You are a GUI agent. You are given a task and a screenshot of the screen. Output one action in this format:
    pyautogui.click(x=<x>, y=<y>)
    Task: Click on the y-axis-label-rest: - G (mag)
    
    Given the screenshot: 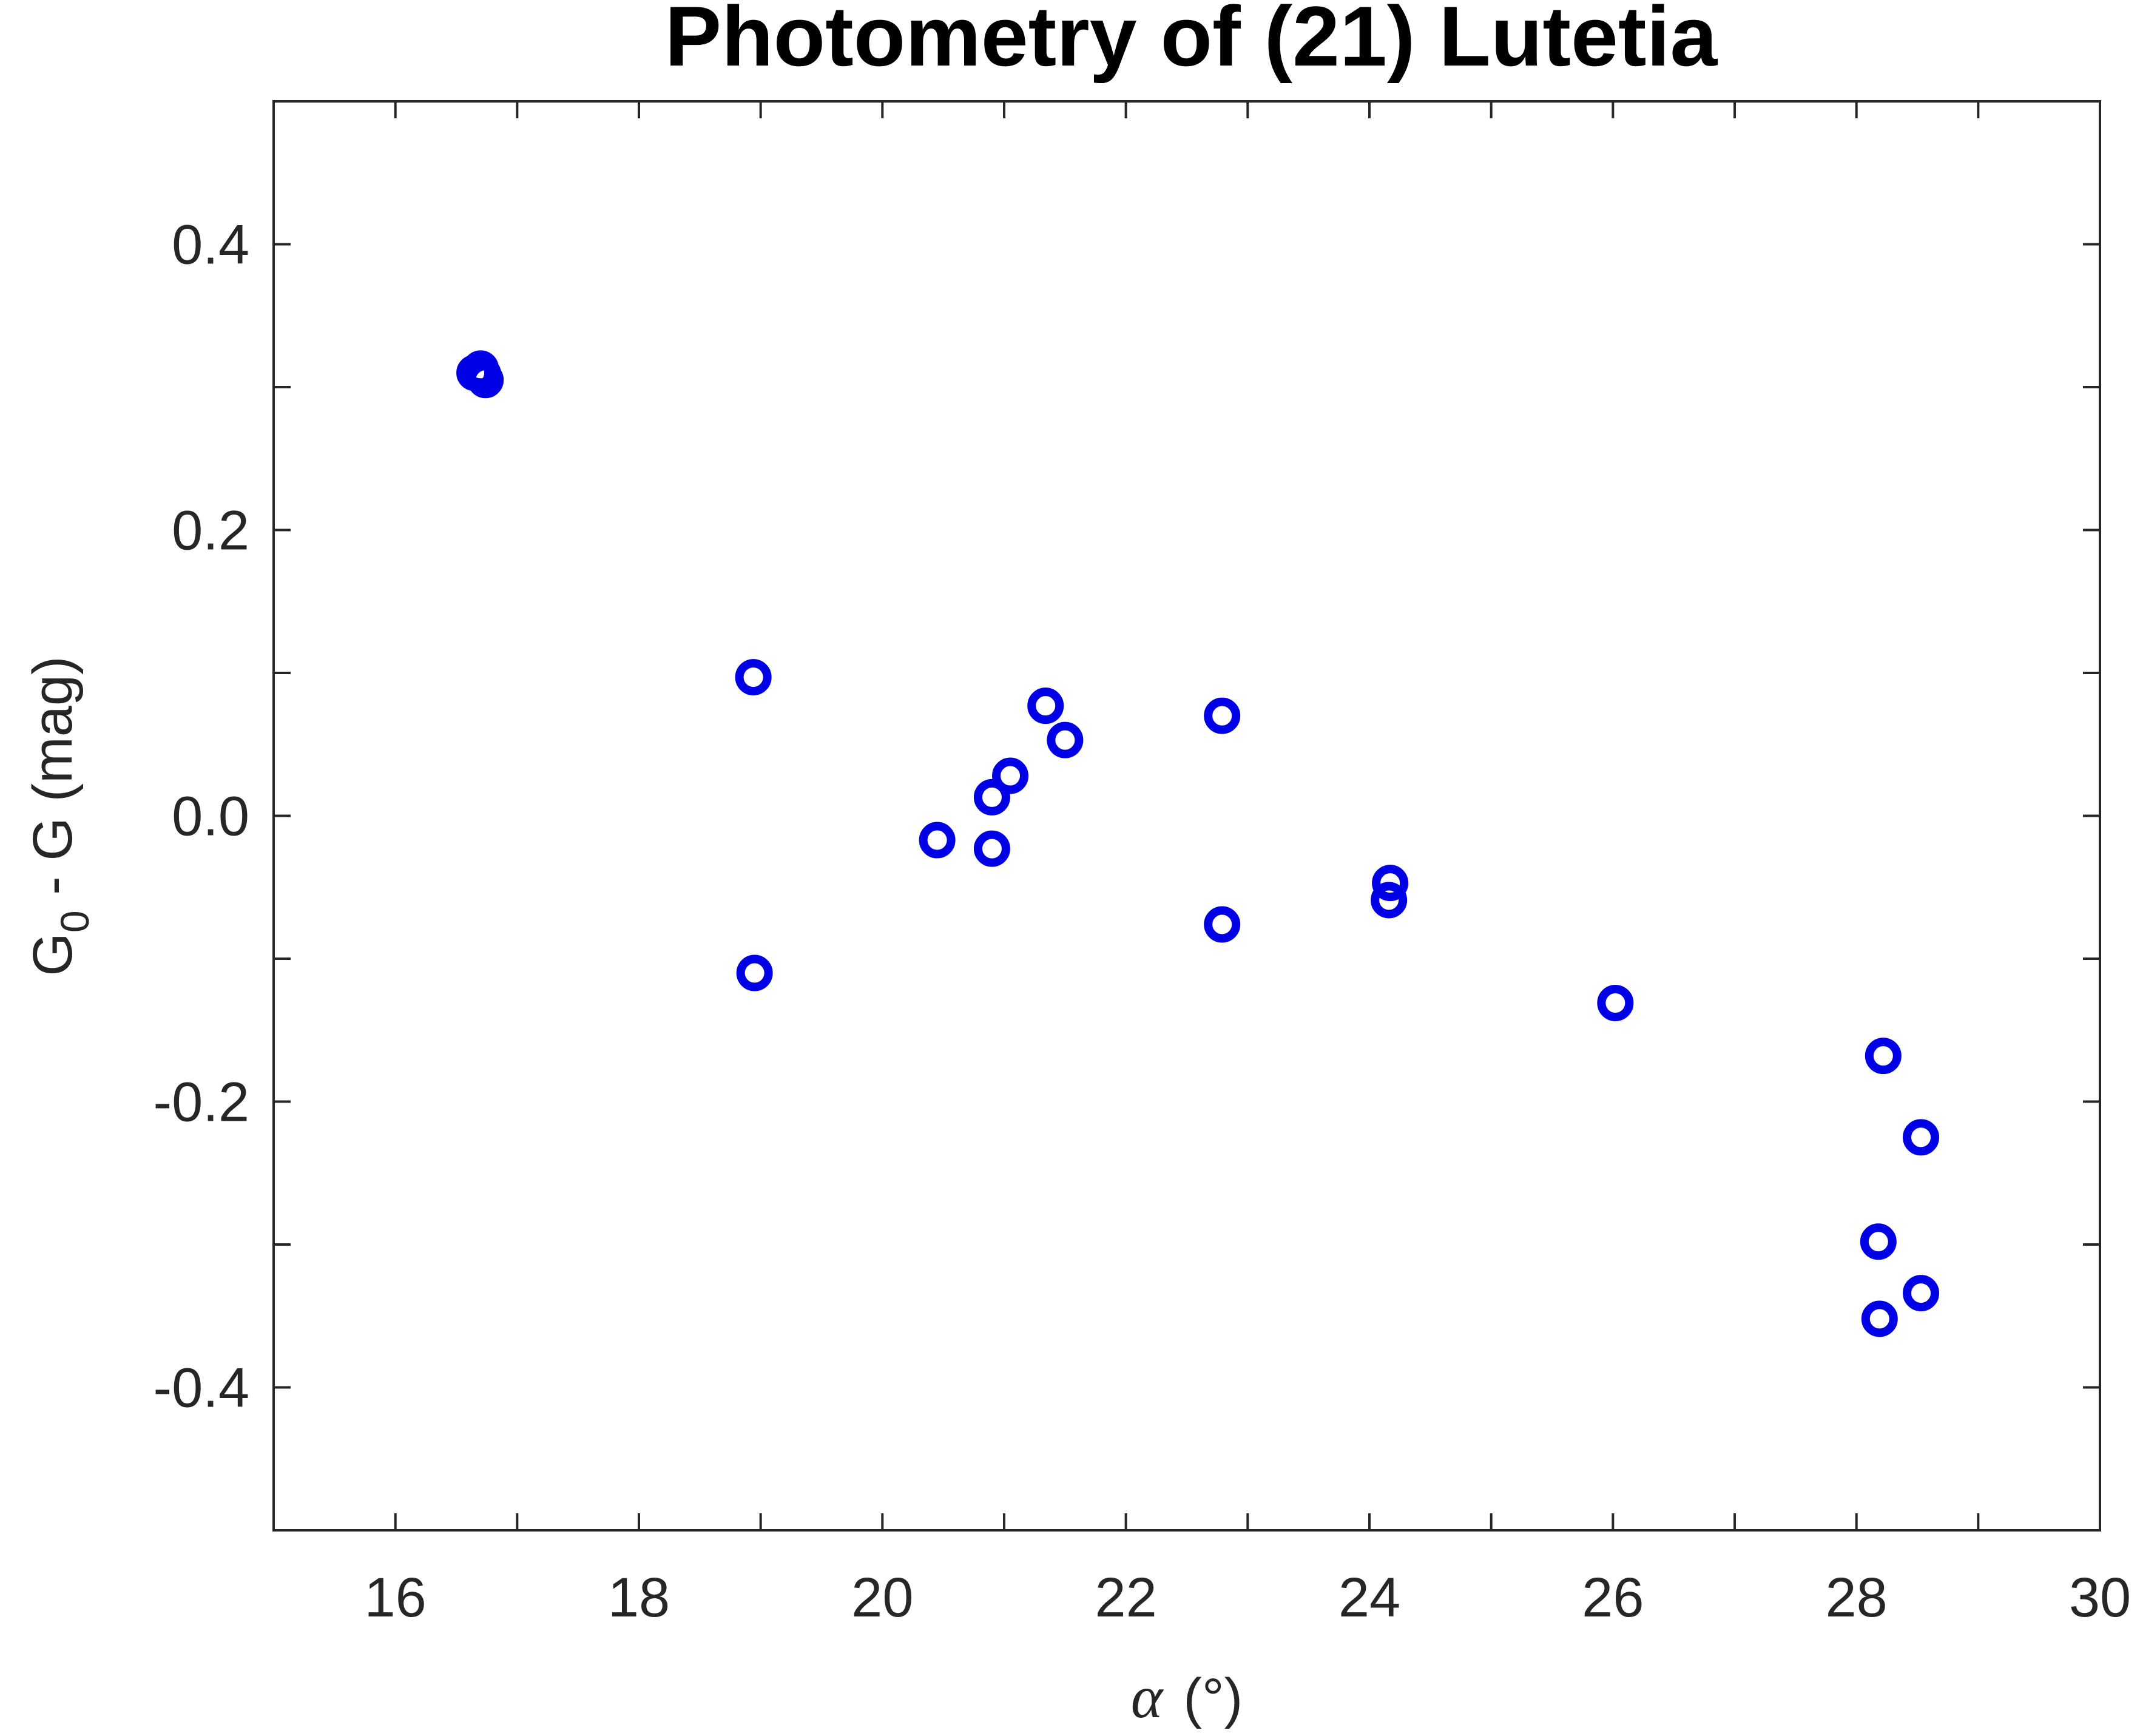 What is the action you would take?
    pyautogui.click(x=53, y=783)
    